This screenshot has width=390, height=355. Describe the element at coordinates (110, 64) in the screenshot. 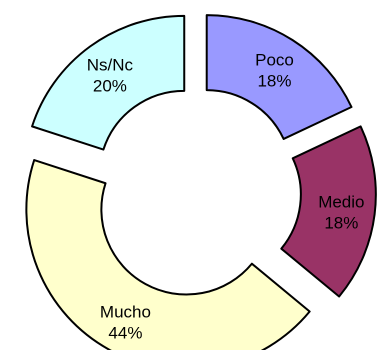

I see `slice-category-nsnc: Ns/Nc` at that location.